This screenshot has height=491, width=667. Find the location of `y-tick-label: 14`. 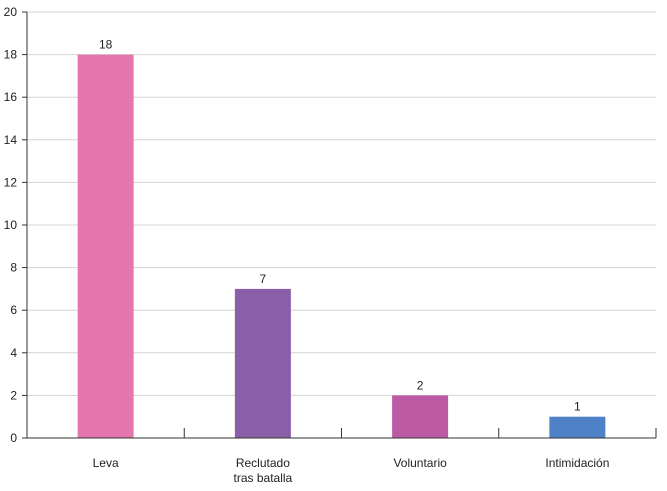

y-tick-label: 14 is located at coordinates (11, 140).